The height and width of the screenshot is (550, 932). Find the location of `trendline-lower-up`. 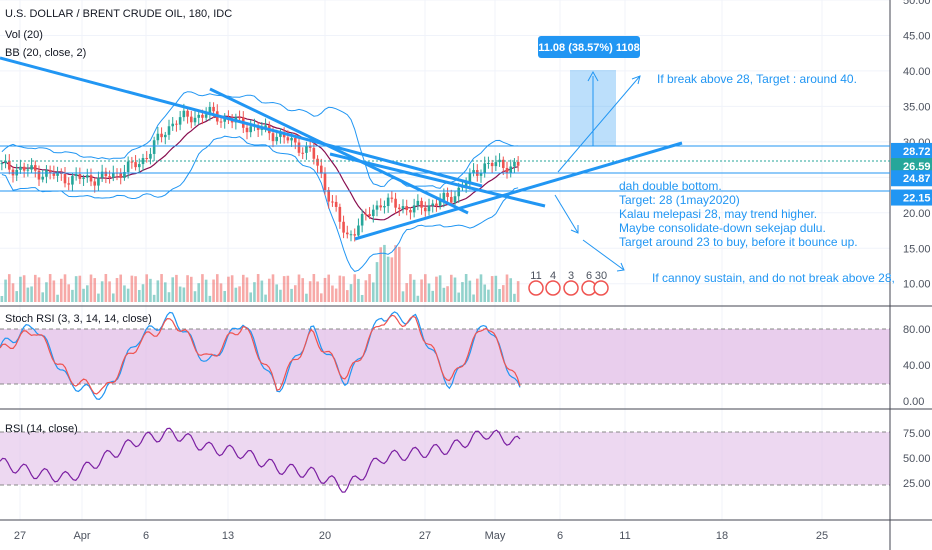

trendline-lower-up is located at coordinates (518, 191).